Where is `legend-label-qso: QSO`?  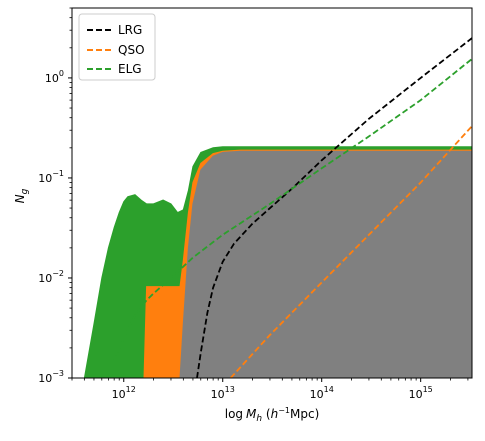 legend-label-qso: QSO is located at coordinates (131, 50).